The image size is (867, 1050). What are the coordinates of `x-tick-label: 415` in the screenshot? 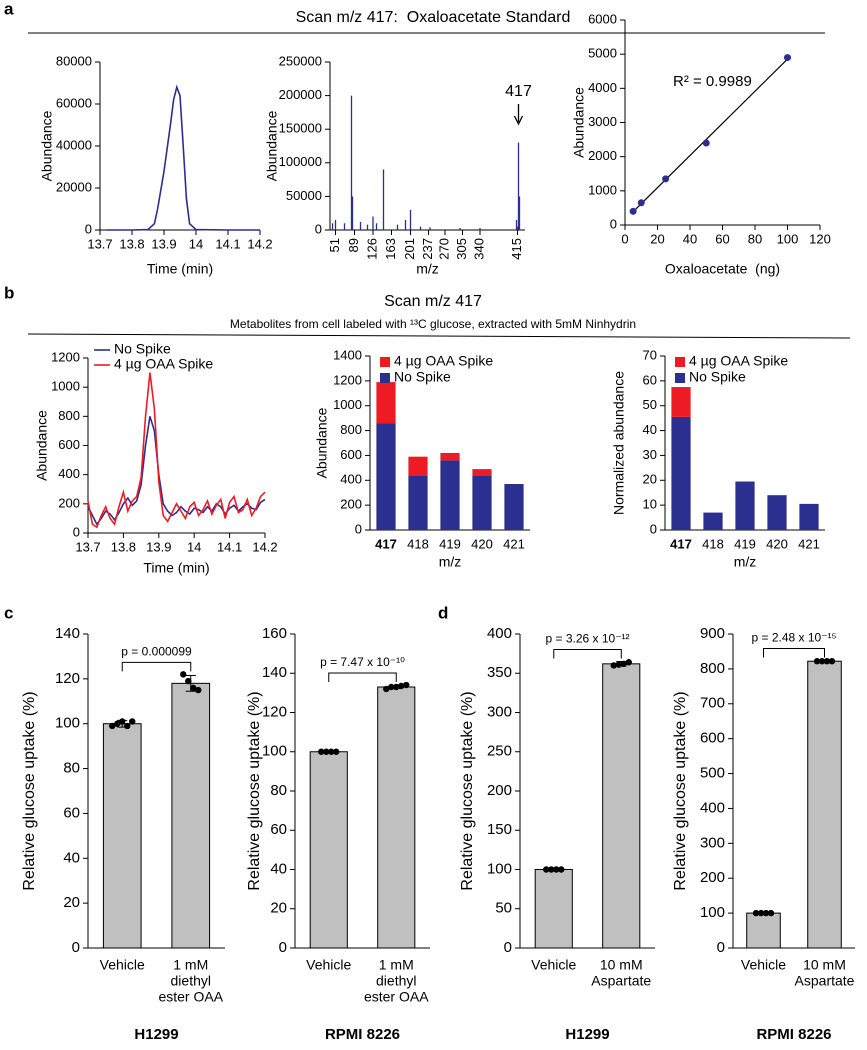 It's located at (516, 249).